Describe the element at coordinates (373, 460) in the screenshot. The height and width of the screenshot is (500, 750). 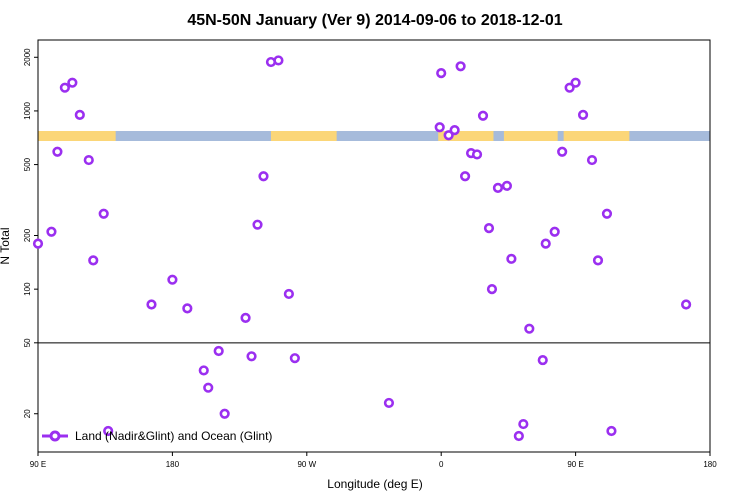
I see `x-axis: 90 E 180 90 W 0 90 E 180` at that location.